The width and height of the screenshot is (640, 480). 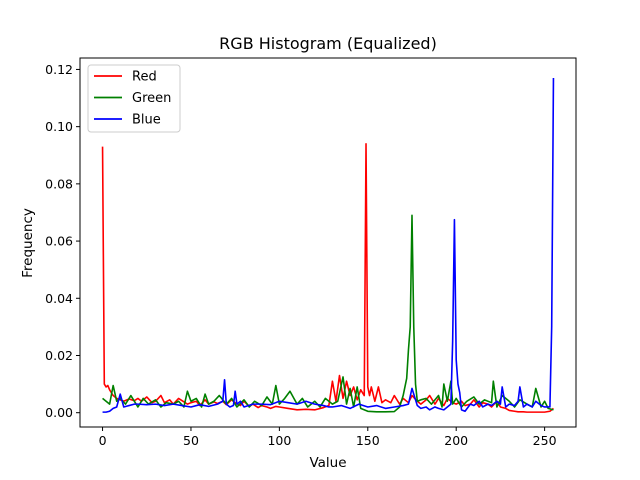 What do you see at coordinates (151, 98) in the screenshot?
I see `legend-label-green: Green` at bounding box center [151, 98].